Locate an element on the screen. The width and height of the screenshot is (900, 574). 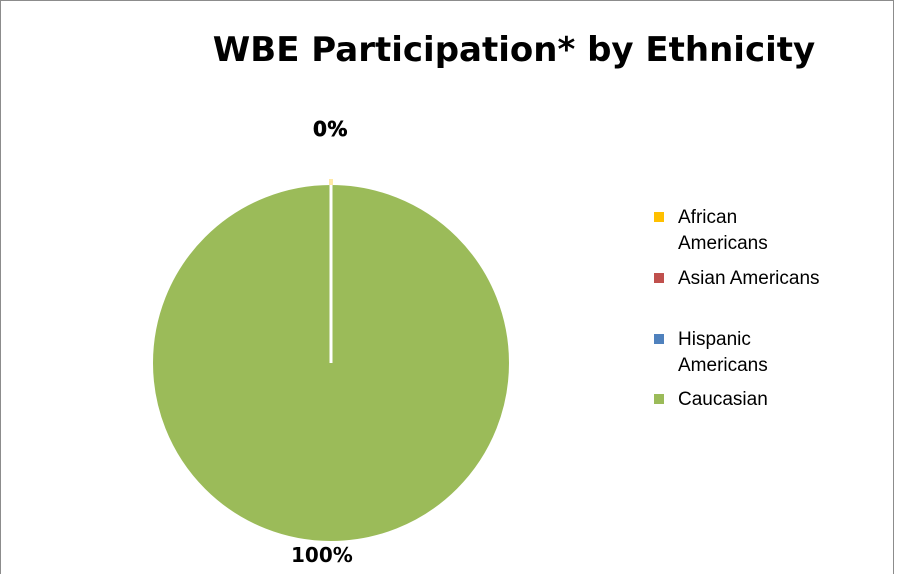
chart-title: WBE Participation* by Ethnicity is located at coordinates (514, 50).